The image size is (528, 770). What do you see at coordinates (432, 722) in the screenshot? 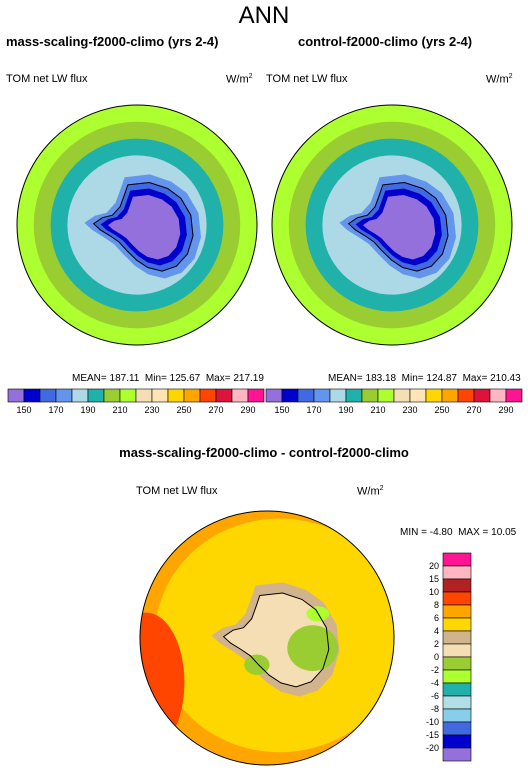
I see `colorbar-tick-label: -10` at bounding box center [432, 722].